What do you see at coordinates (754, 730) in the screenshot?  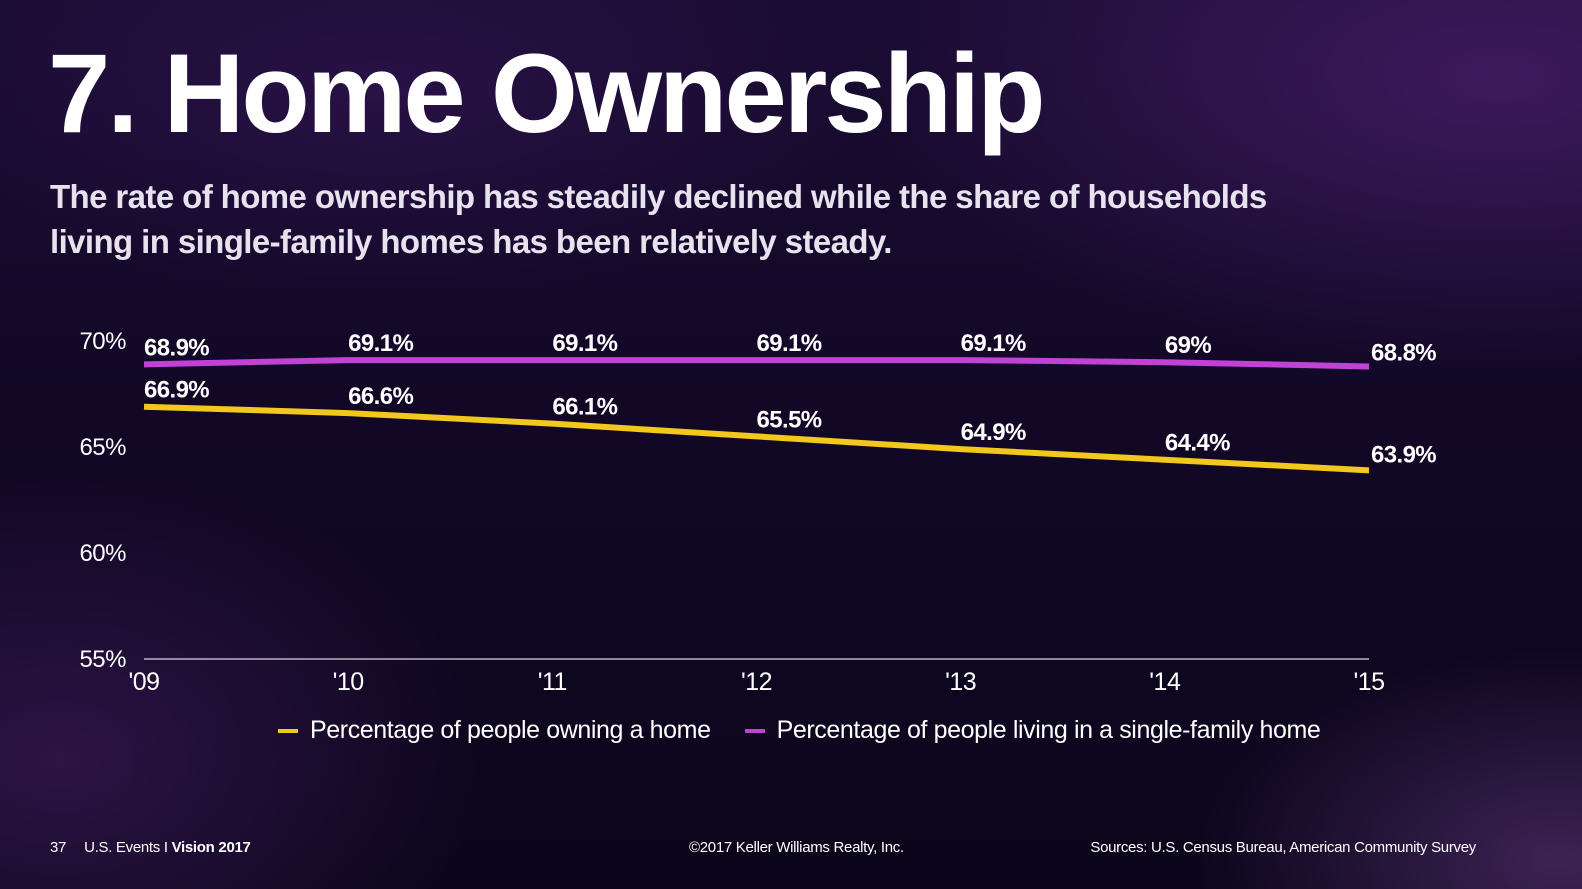 I see `legend-swatch-single-family` at bounding box center [754, 730].